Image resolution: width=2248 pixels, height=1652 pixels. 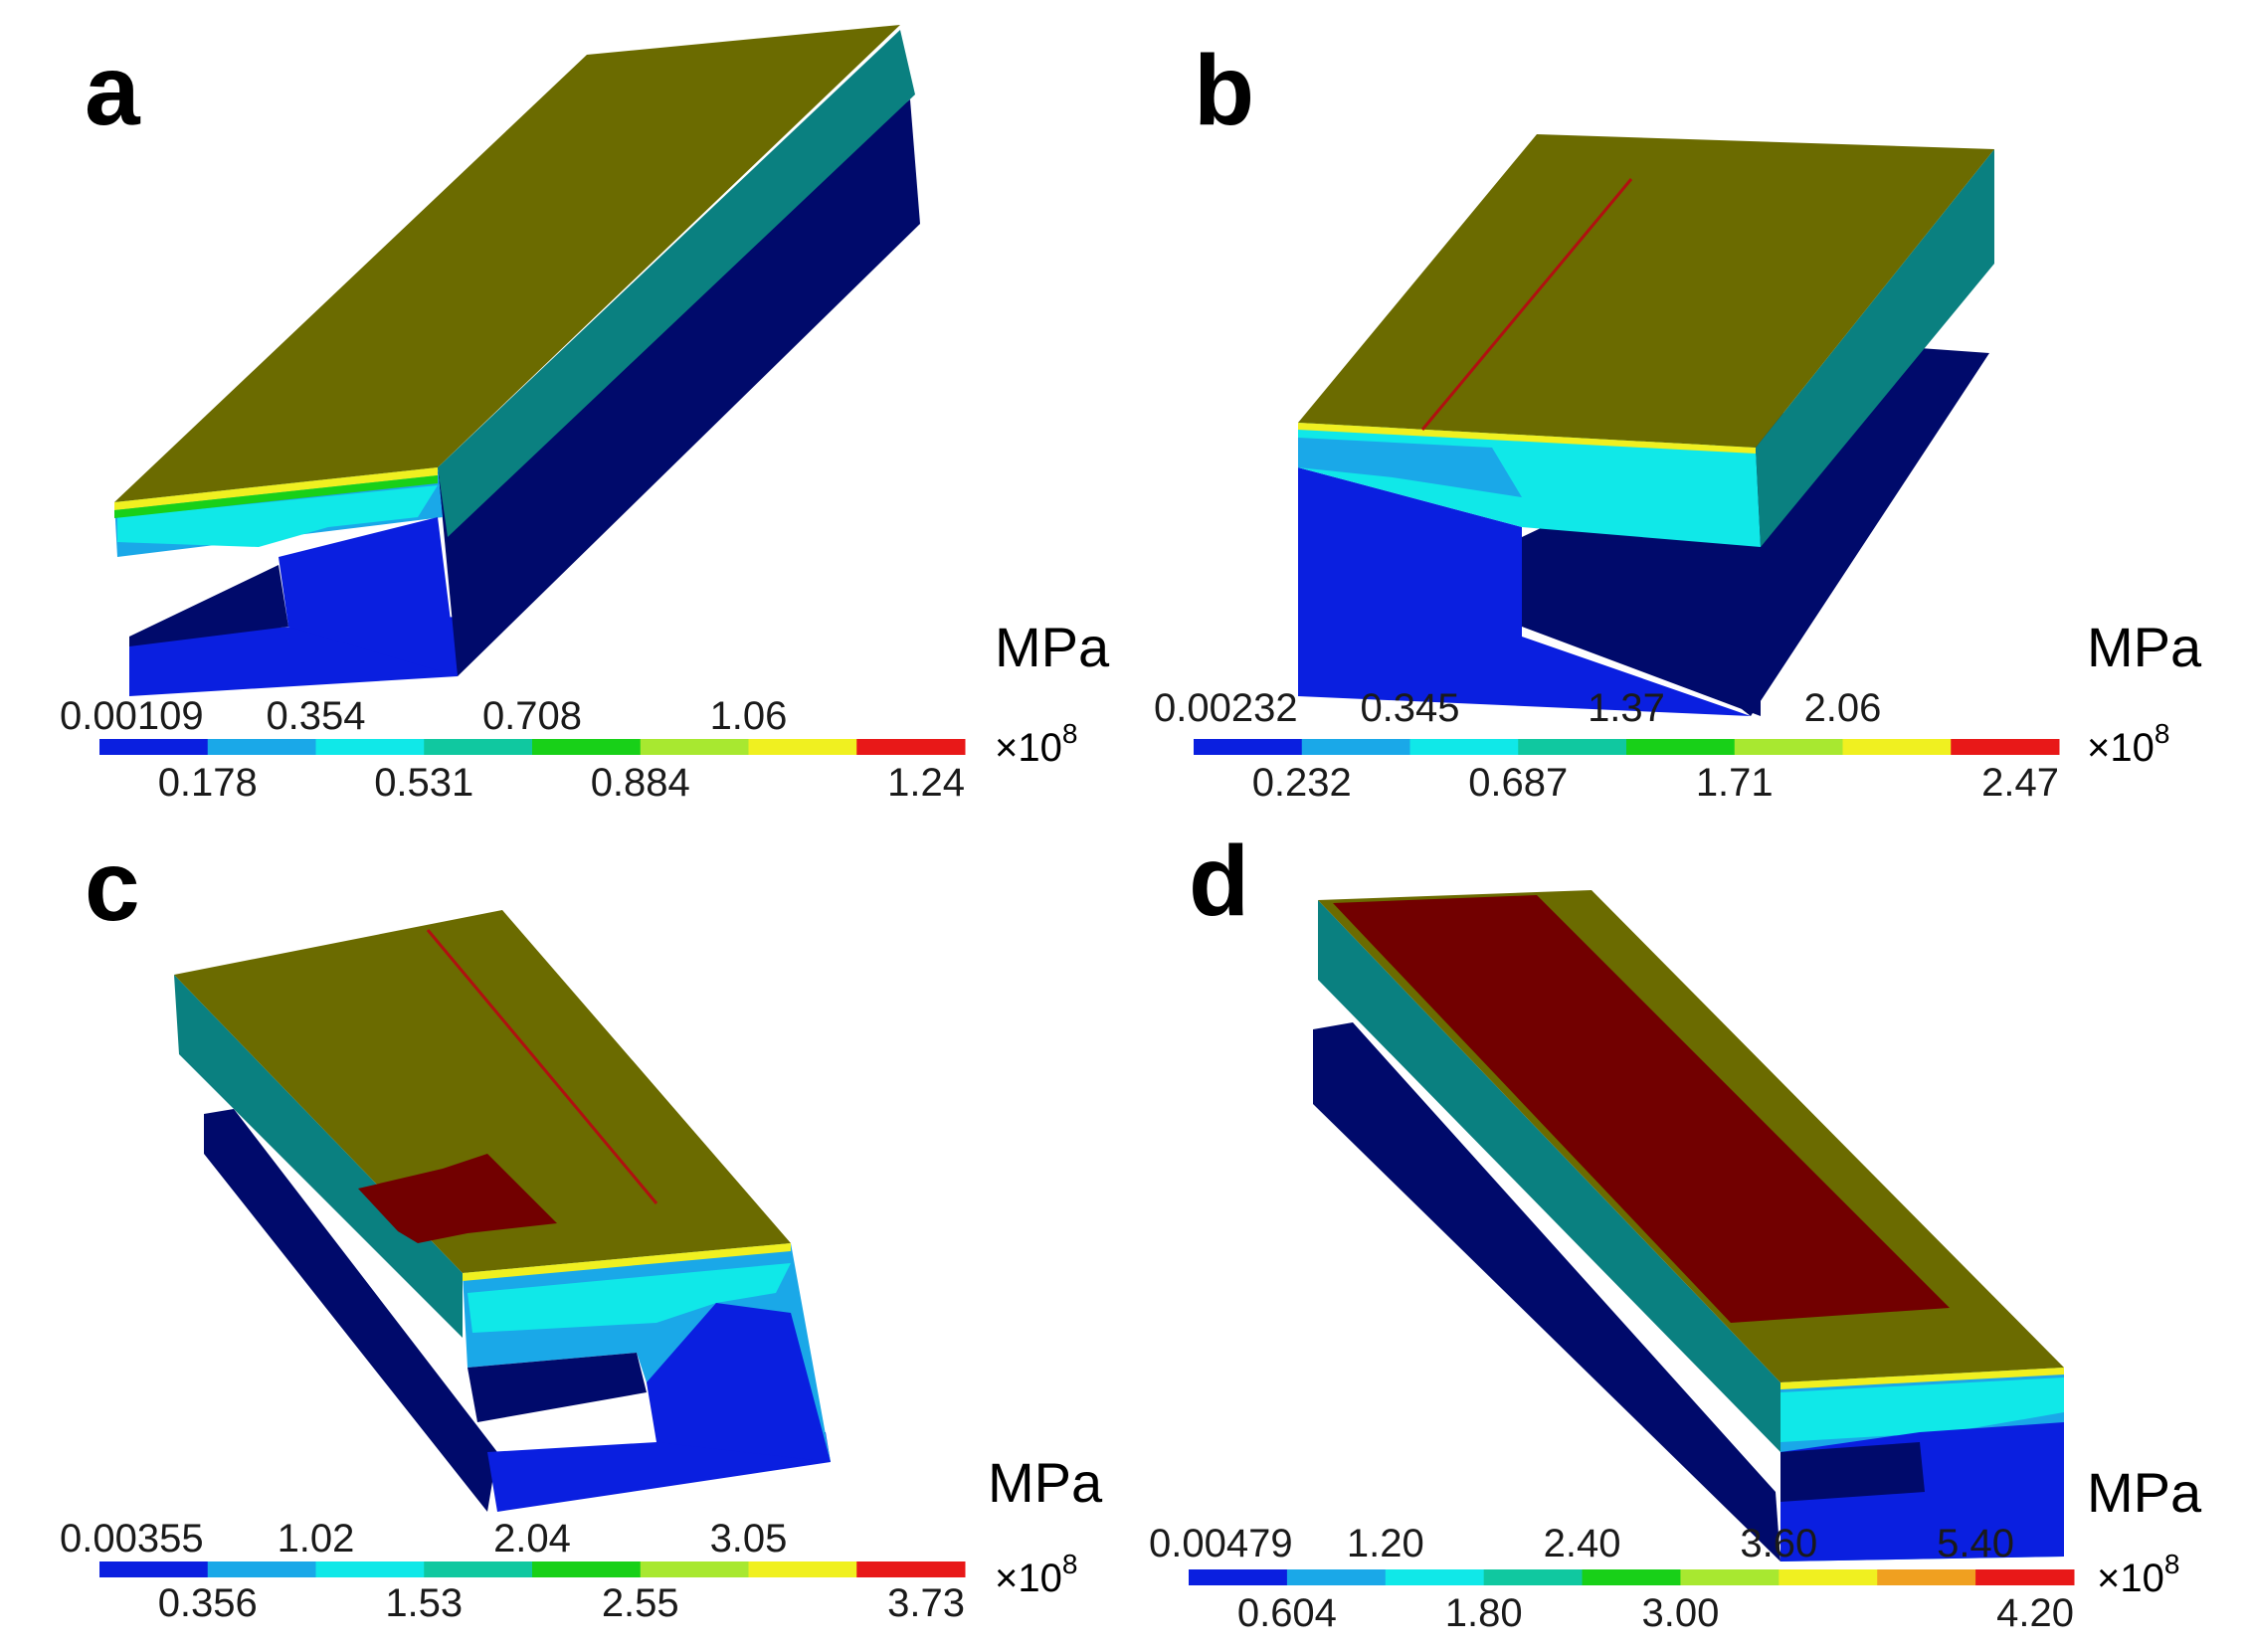 What do you see at coordinates (629, 1298) in the screenshot?
I see `slab-front-cyan-c` at bounding box center [629, 1298].